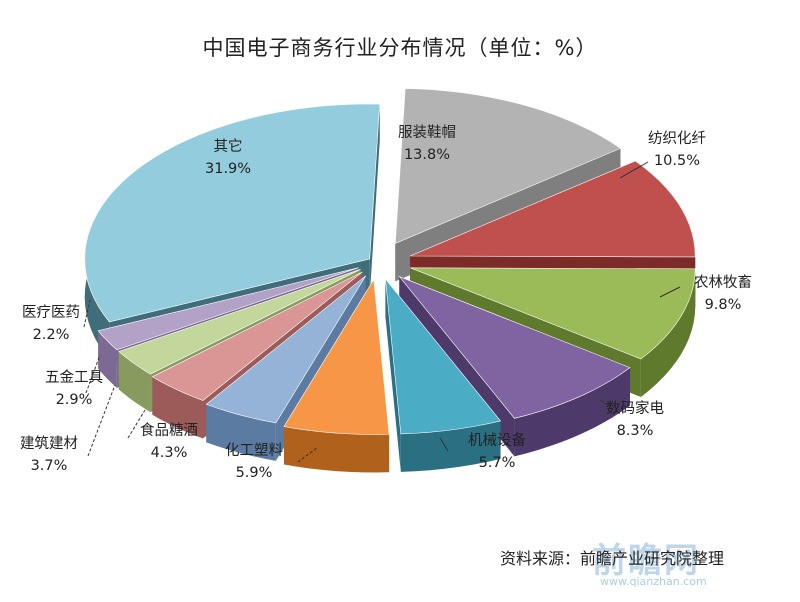  Describe the element at coordinates (49, 466) in the screenshot. I see `value-label: 3.7%` at that location.